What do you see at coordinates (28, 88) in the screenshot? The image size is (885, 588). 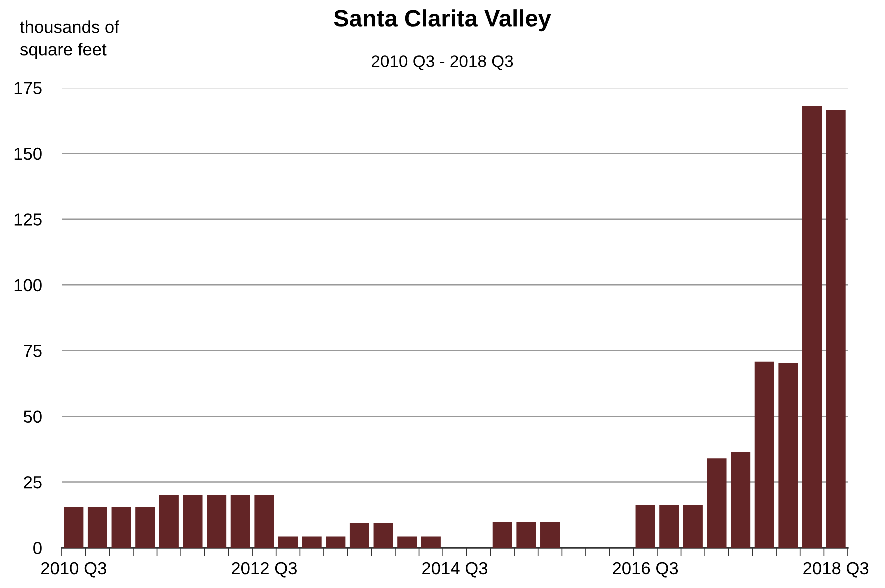 I see `y-tick-label: 175` at bounding box center [28, 88].